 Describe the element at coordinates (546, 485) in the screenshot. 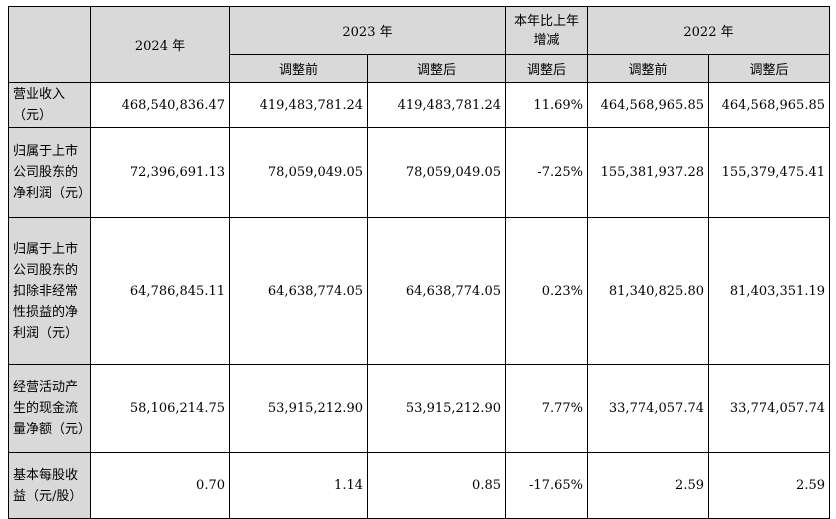

I see `value-change: -17.65%` at that location.